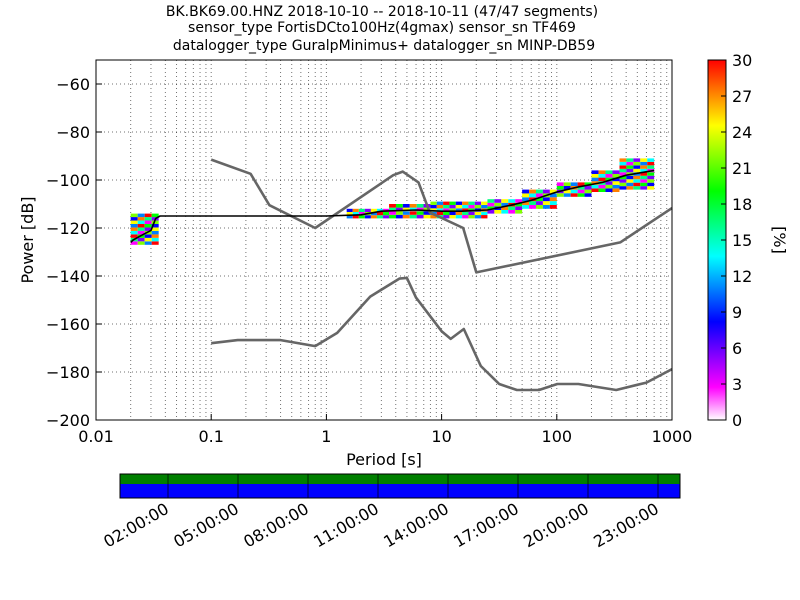 This screenshot has width=800, height=600. I want to click on timeline-frame, so click(400, 486).